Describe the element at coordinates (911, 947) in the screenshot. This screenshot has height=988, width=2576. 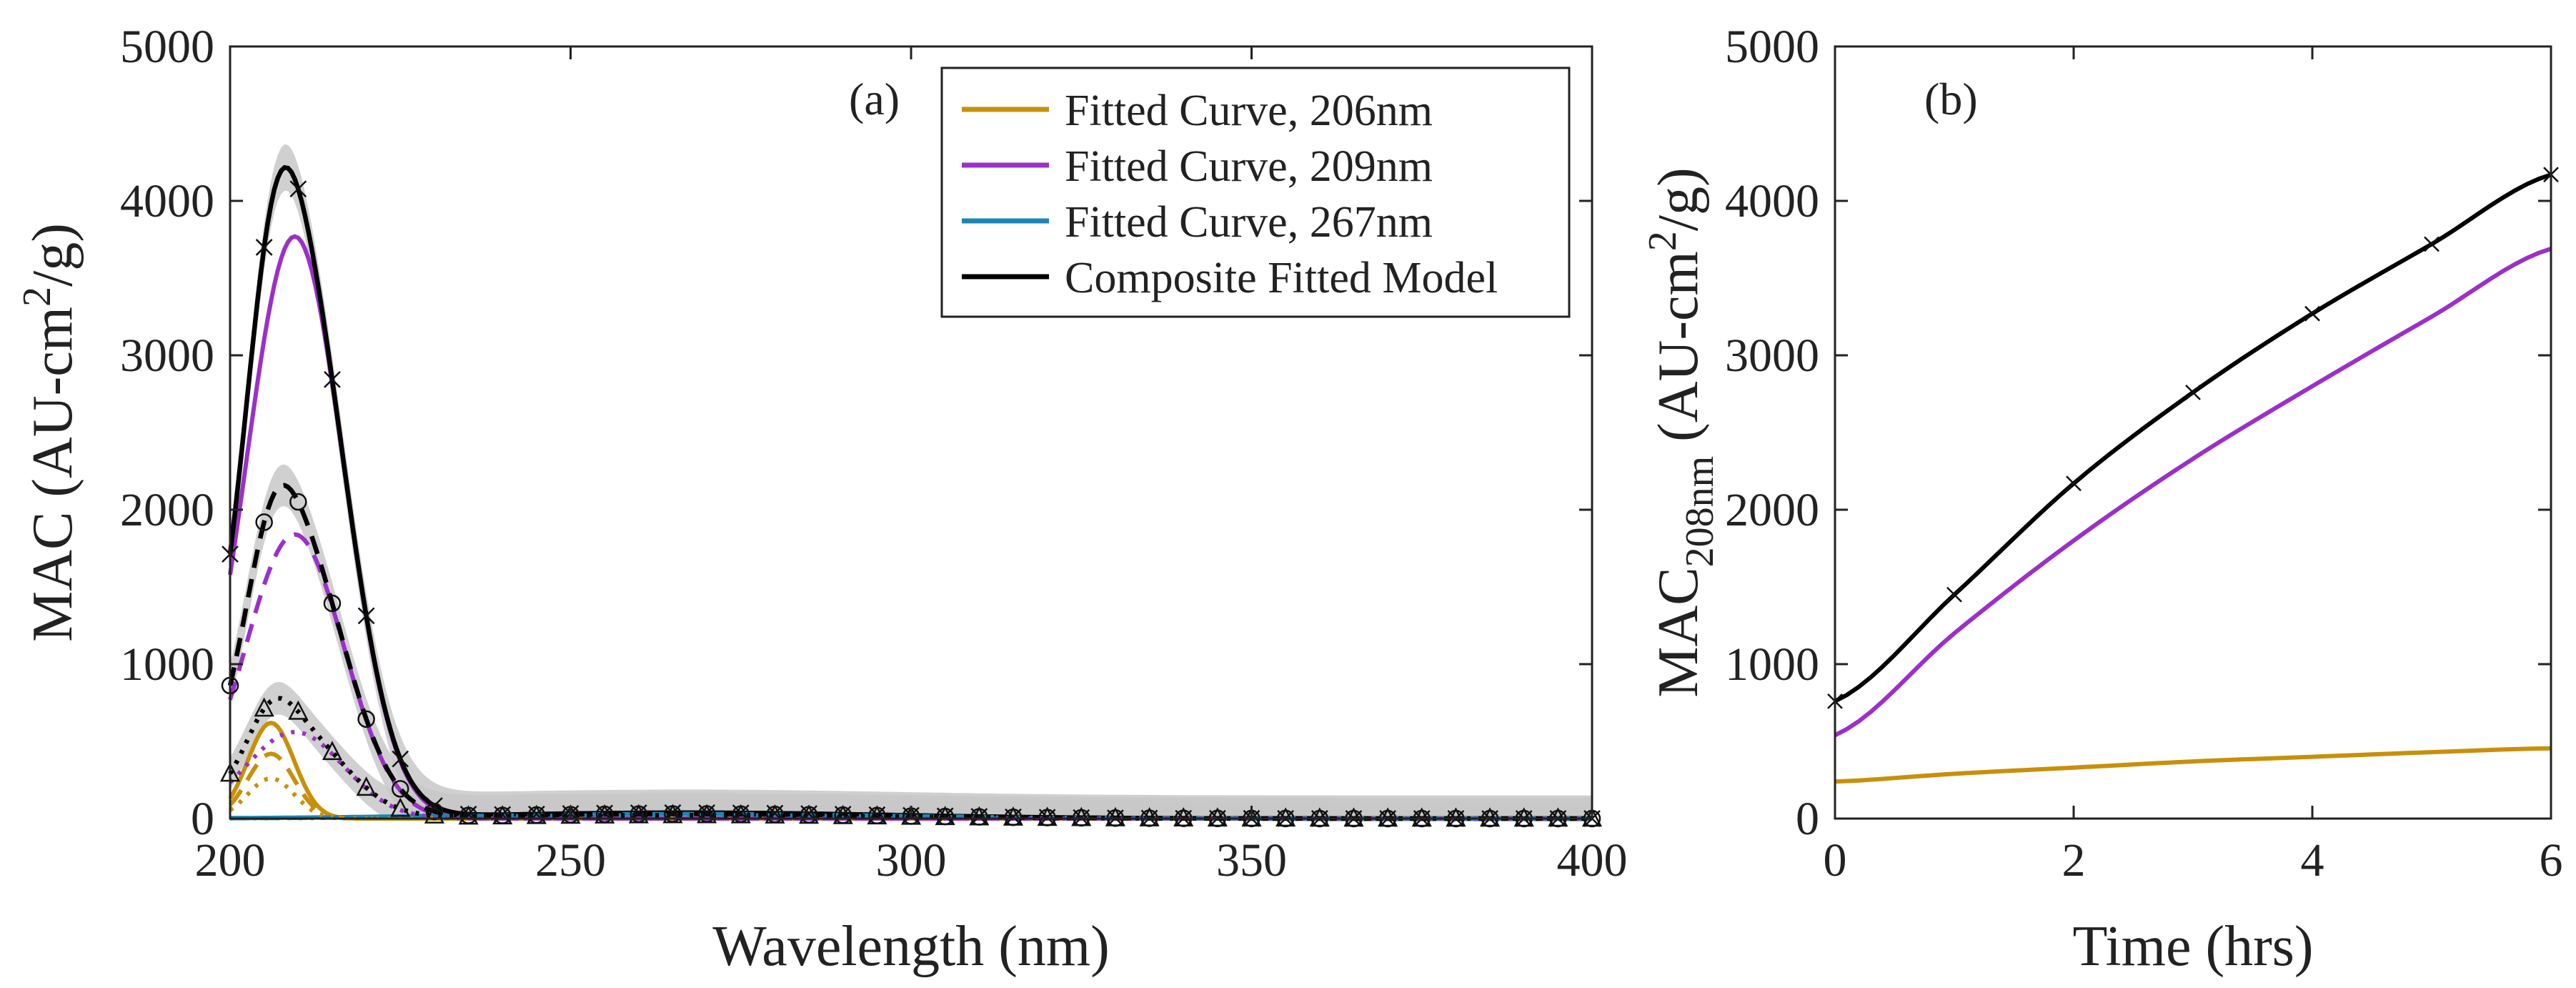
I see `panel-a-x-axis-label: Wavelength (nm)` at that location.